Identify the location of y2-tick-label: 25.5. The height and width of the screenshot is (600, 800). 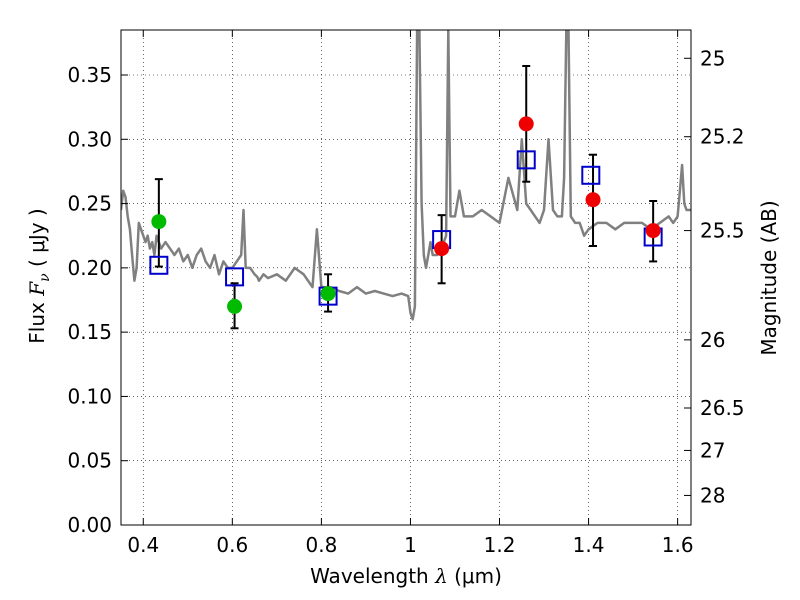
(722, 231).